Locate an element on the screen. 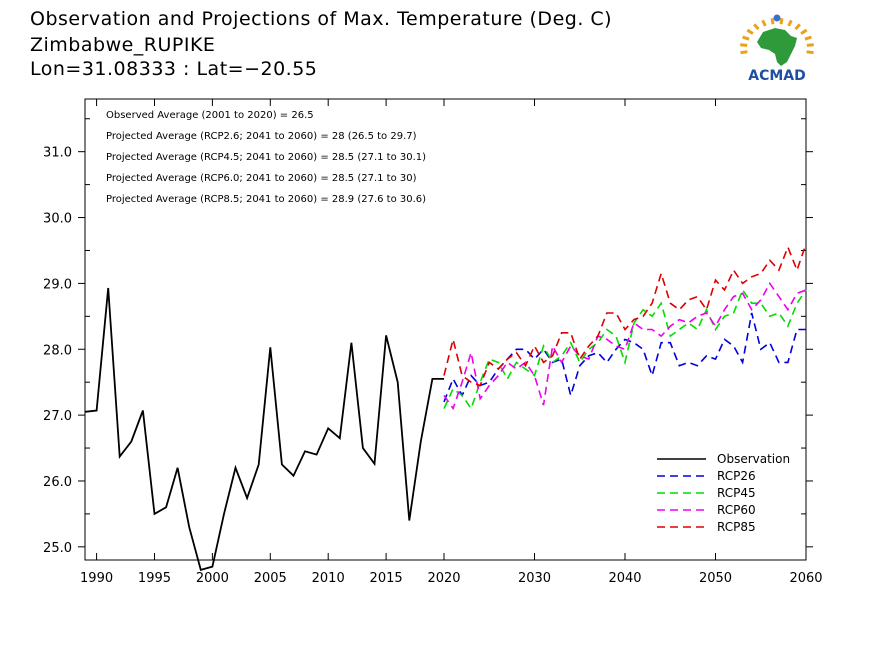 Image resolution: width=879 pixels, height=659 pixels. logo-text: ACMAD is located at coordinates (777, 76).